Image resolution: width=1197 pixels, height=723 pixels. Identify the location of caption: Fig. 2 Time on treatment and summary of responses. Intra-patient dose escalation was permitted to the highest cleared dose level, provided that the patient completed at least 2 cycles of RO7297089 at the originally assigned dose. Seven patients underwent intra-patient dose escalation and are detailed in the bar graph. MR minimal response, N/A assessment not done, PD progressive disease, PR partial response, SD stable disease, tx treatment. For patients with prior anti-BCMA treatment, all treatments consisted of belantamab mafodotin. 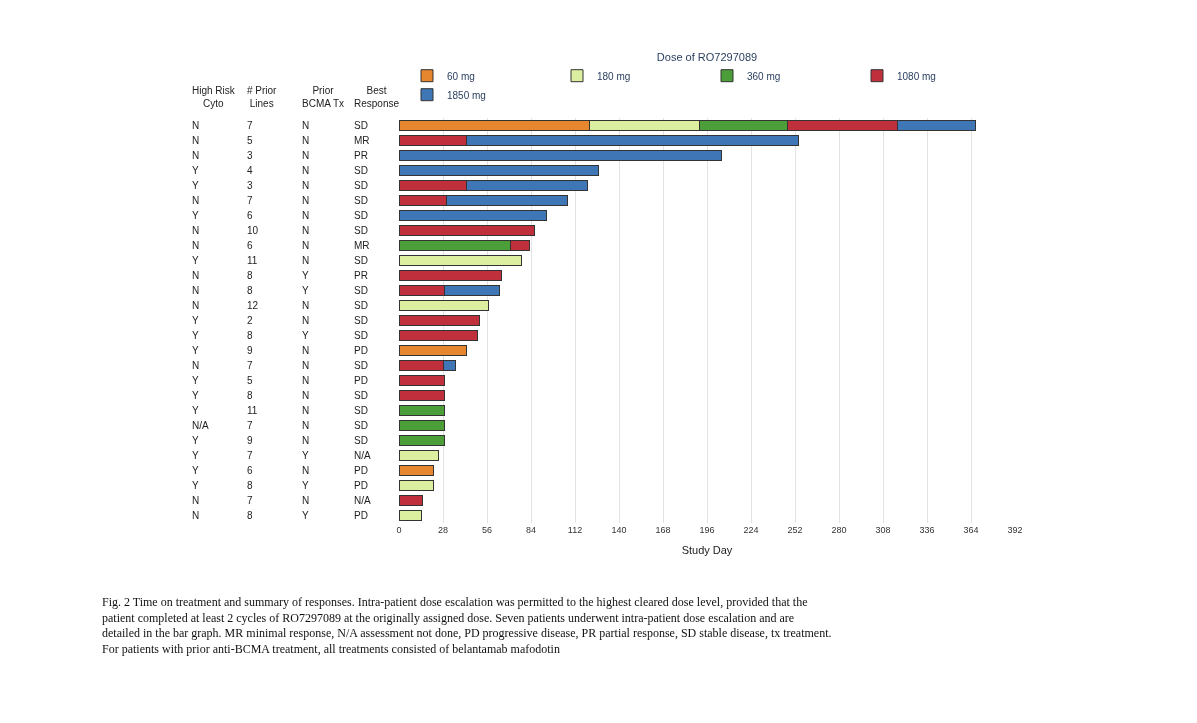
(467, 625).